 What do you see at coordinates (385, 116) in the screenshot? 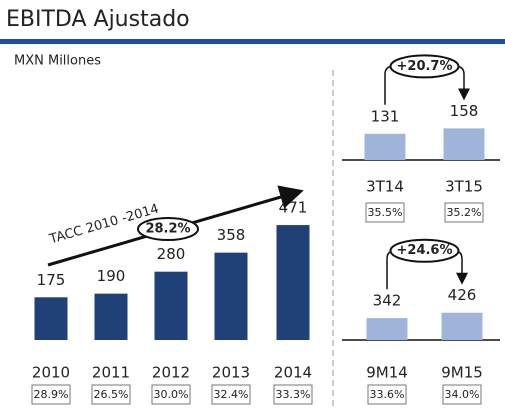
I see `value-label: 131` at bounding box center [385, 116].